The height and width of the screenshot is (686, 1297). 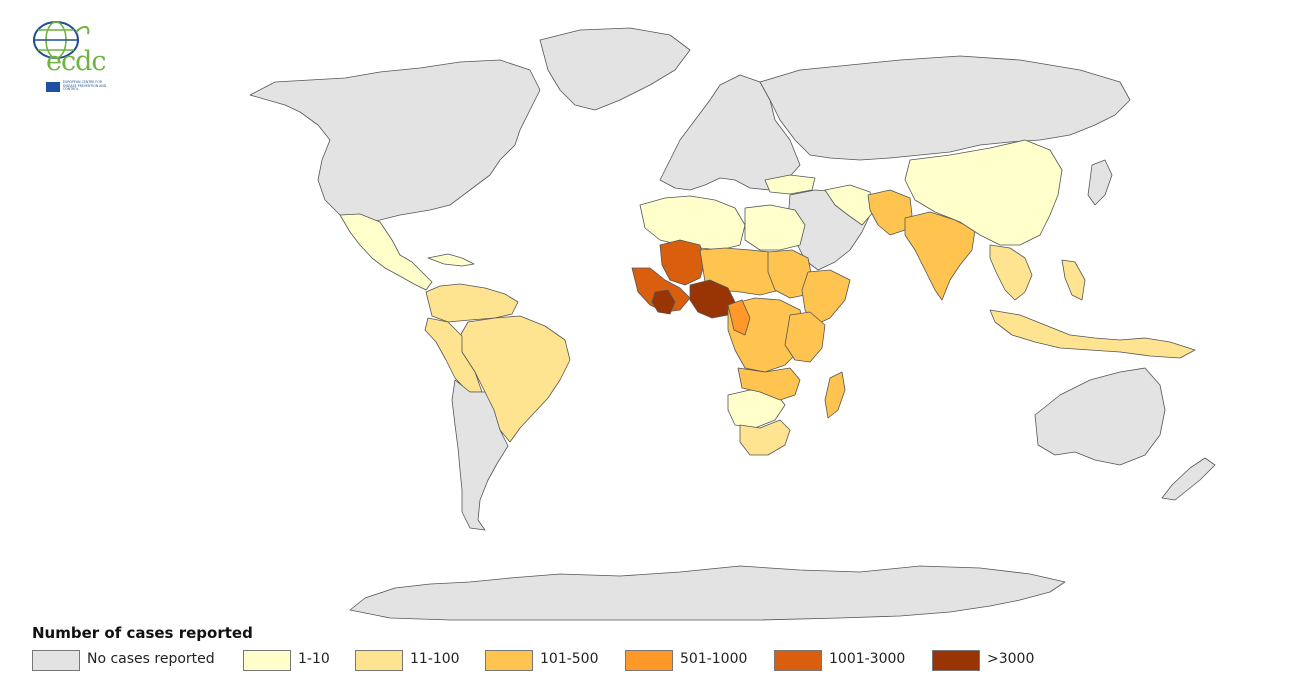 I want to click on logo-text: ecdc, so click(x=76, y=61).